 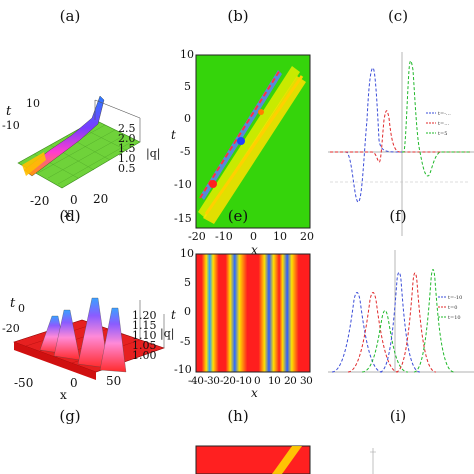 What do you see at coordinates (40, 201) in the screenshot?
I see `panel-d-x-tick-1: -20` at bounding box center [40, 201].